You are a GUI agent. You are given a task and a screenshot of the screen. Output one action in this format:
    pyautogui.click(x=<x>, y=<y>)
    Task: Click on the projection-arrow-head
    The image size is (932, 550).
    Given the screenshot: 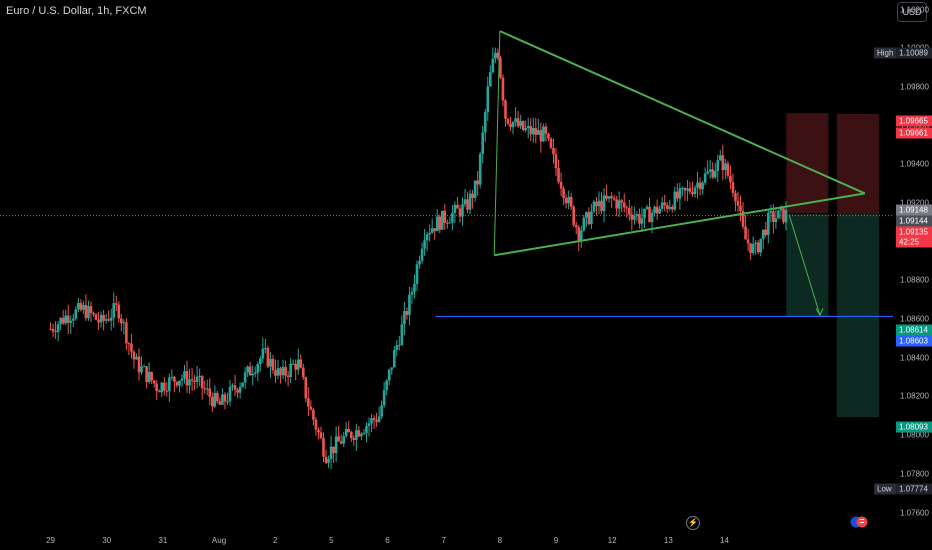 What is the action you would take?
    pyautogui.click(x=819, y=312)
    